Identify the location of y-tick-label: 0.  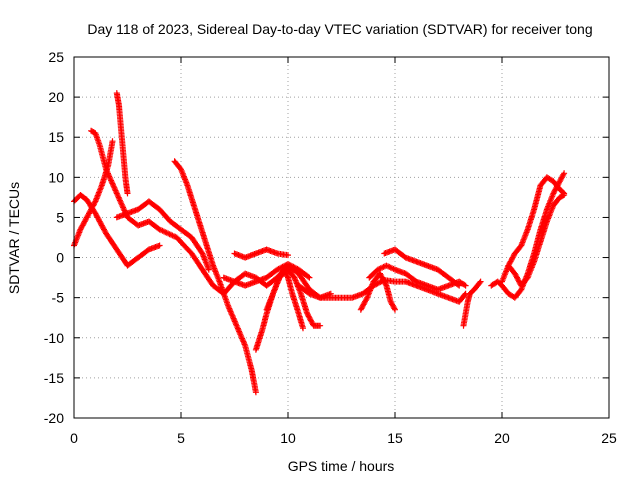
(60, 258).